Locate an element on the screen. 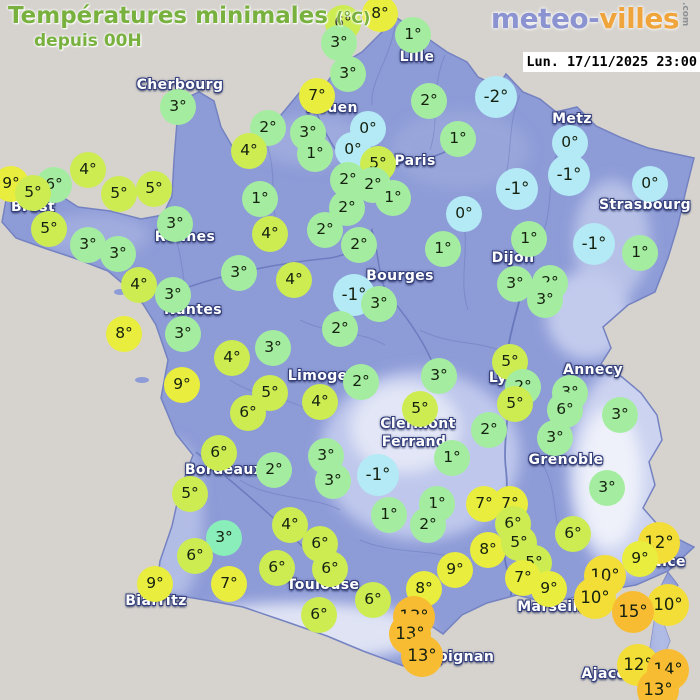 The image size is (700, 700). city-label: Paris is located at coordinates (415, 161).